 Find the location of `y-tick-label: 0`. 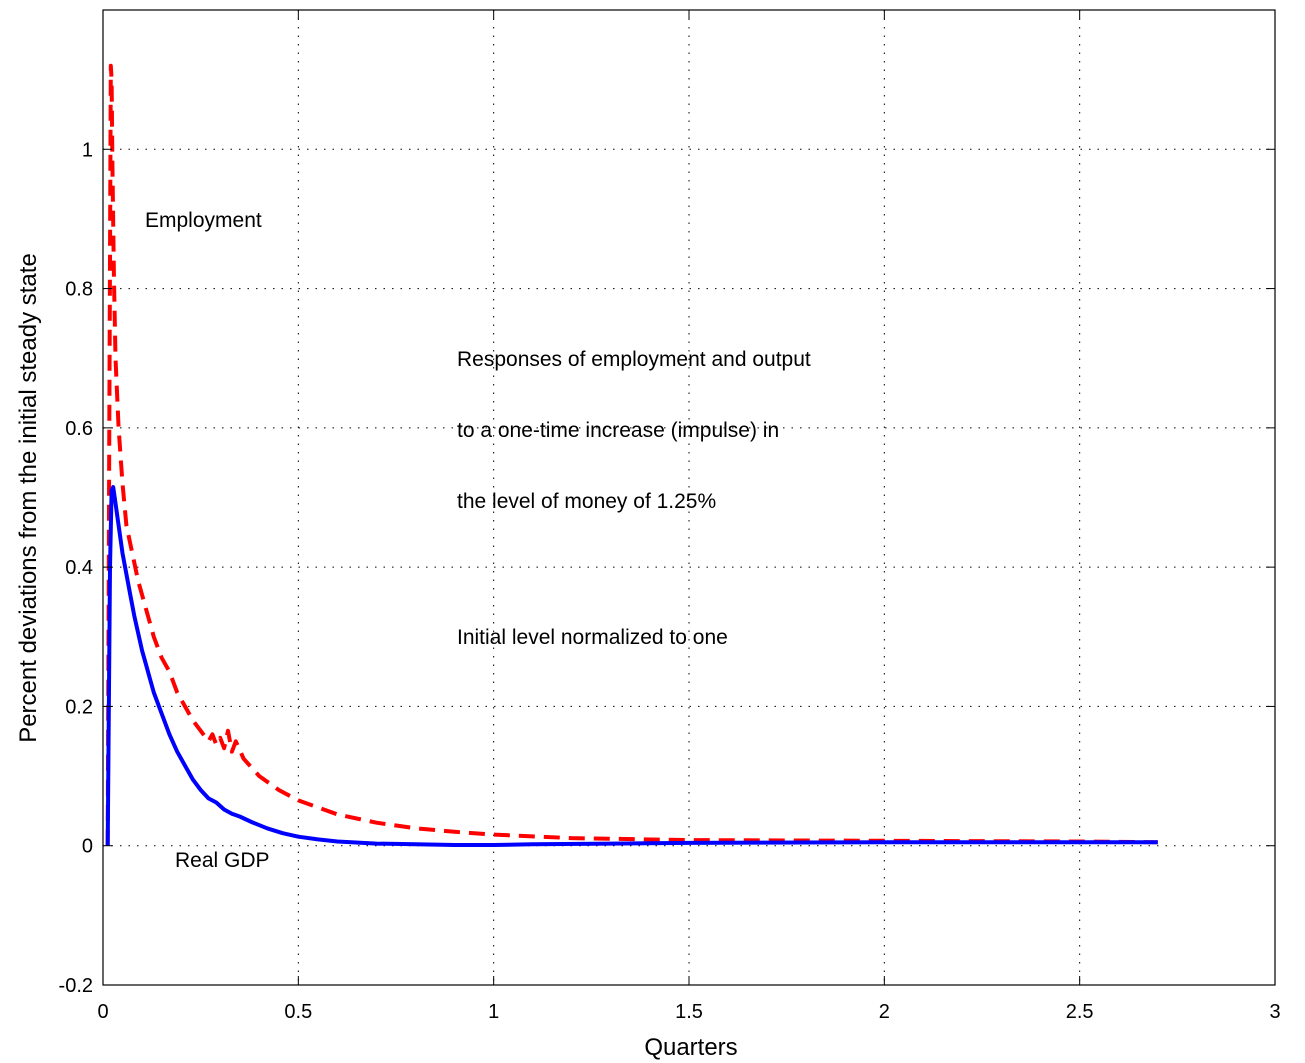

y-tick-label: 0 is located at coordinates (87, 847).